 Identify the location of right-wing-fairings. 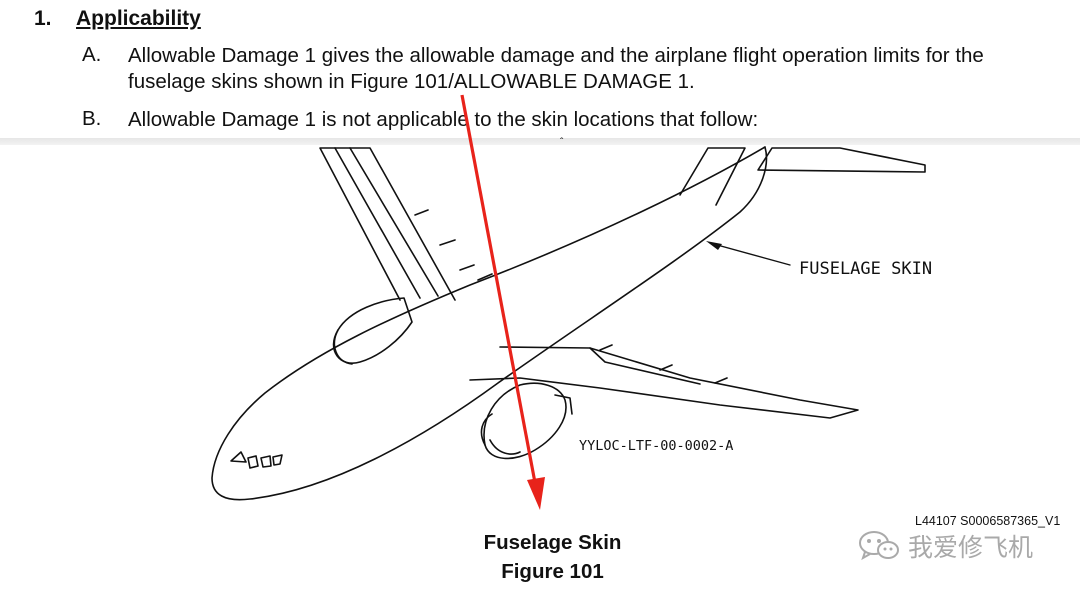
(663, 364).